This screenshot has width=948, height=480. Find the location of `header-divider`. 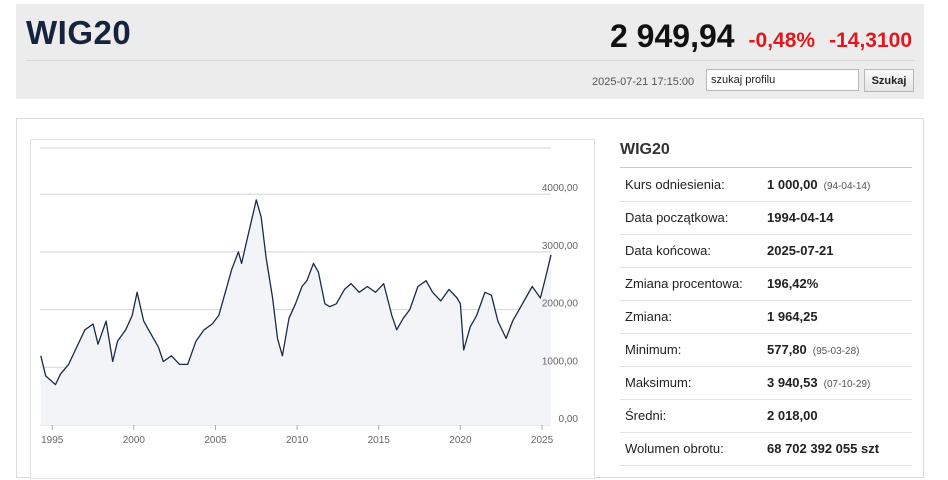

header-divider is located at coordinates (470, 60).